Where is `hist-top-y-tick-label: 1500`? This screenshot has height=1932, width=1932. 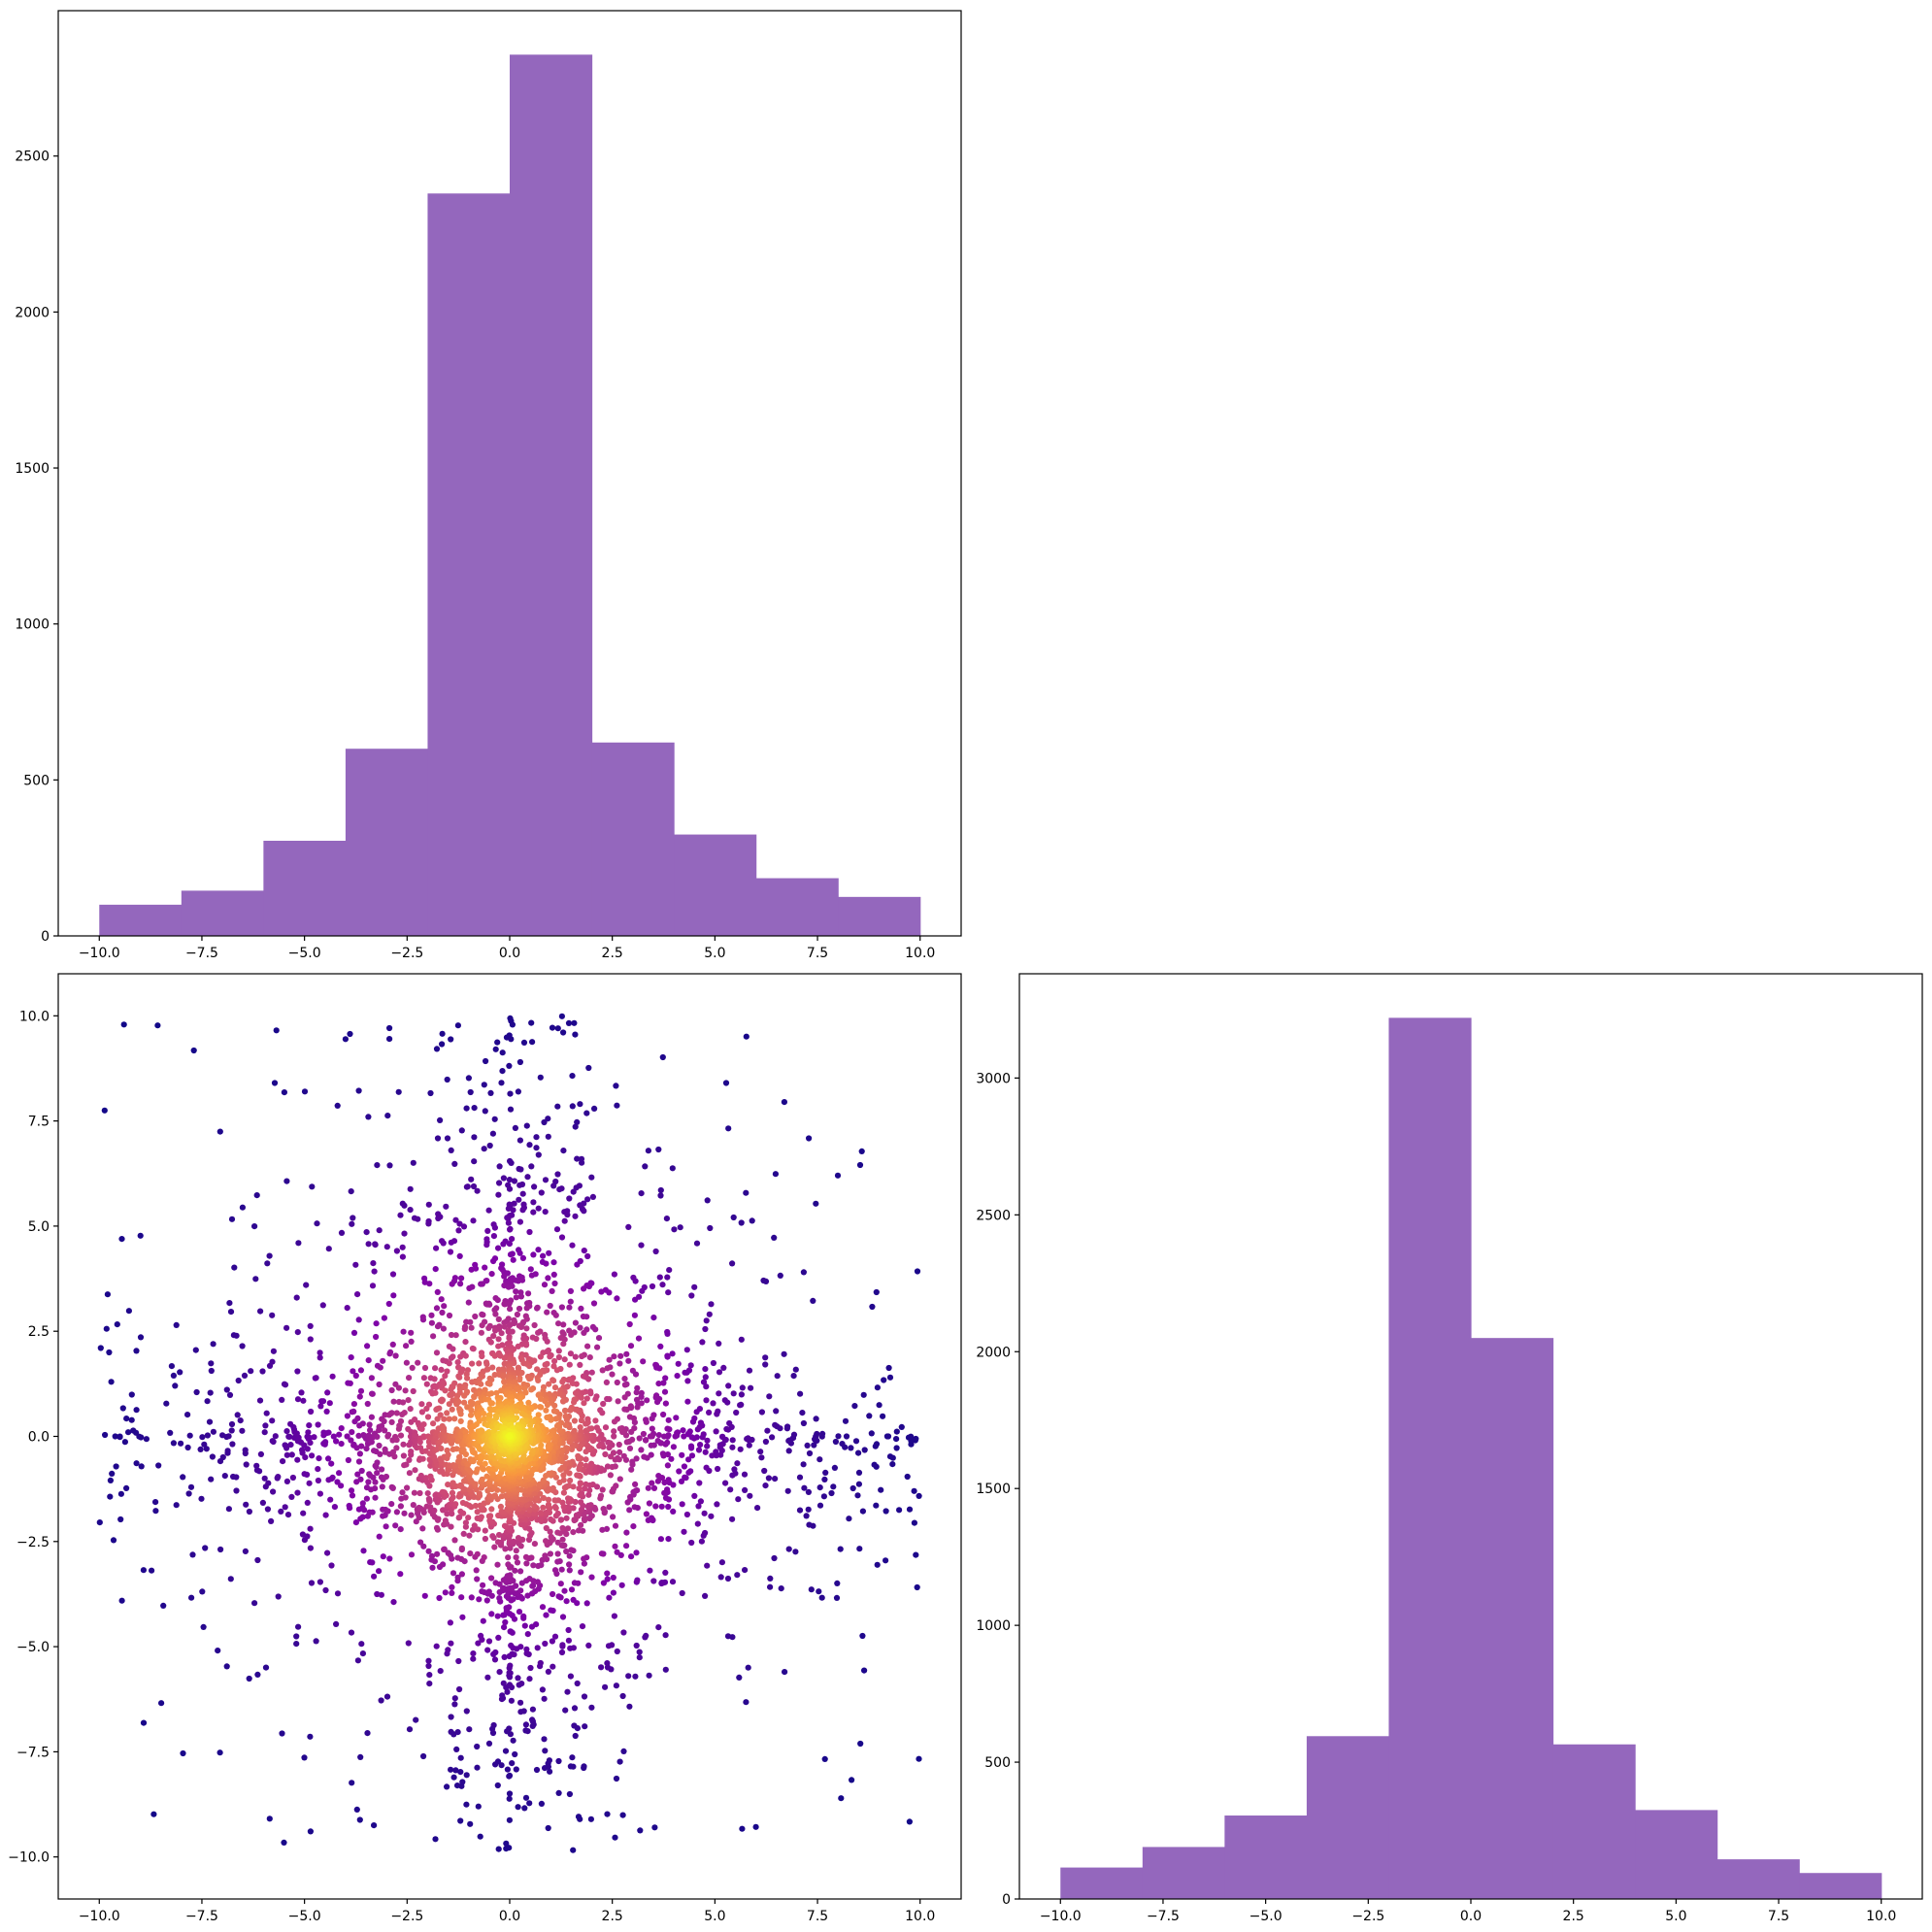 hist-top-y-tick-label: 1500 is located at coordinates (32, 469).